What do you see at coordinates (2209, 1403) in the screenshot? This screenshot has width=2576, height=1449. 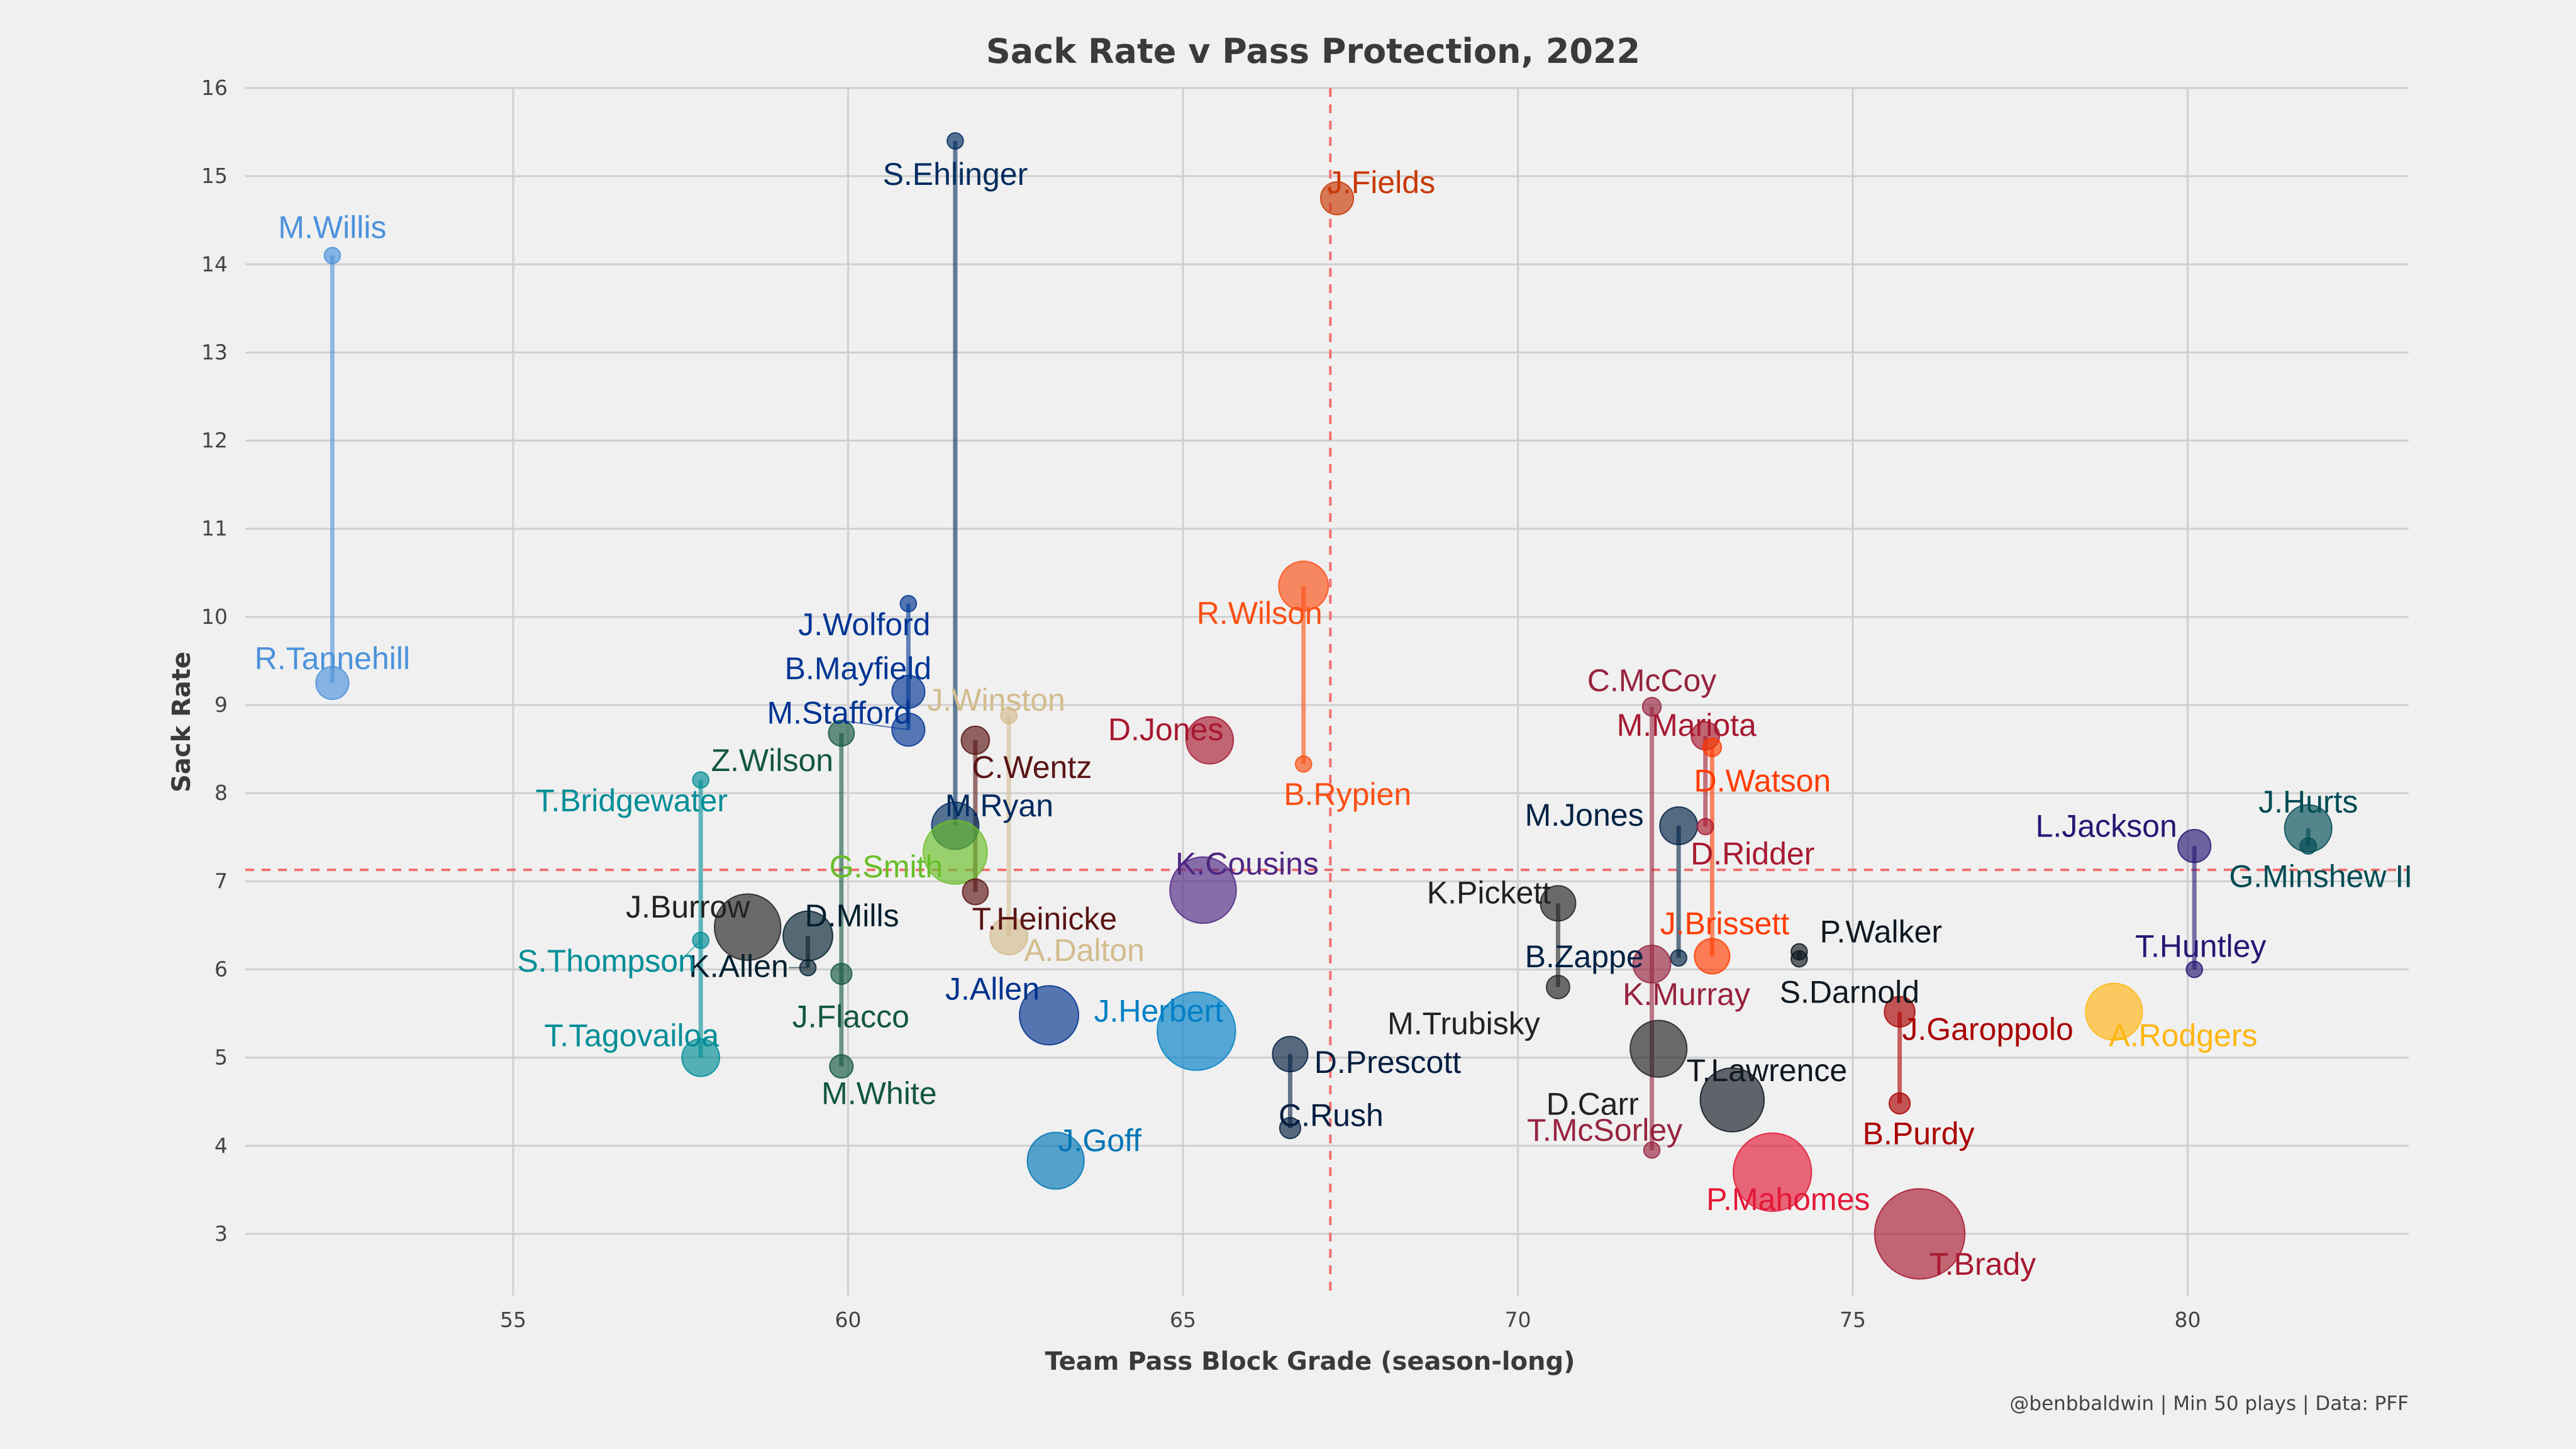 I see `credit-text: @benbbaldwin | Min 50 plays | Data: PFF` at bounding box center [2209, 1403].